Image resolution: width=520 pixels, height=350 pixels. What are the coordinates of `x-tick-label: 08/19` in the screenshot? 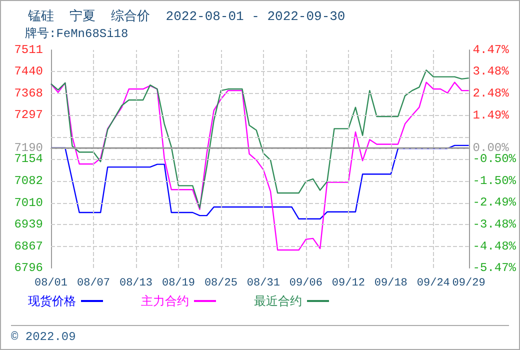 It's located at (178, 284).